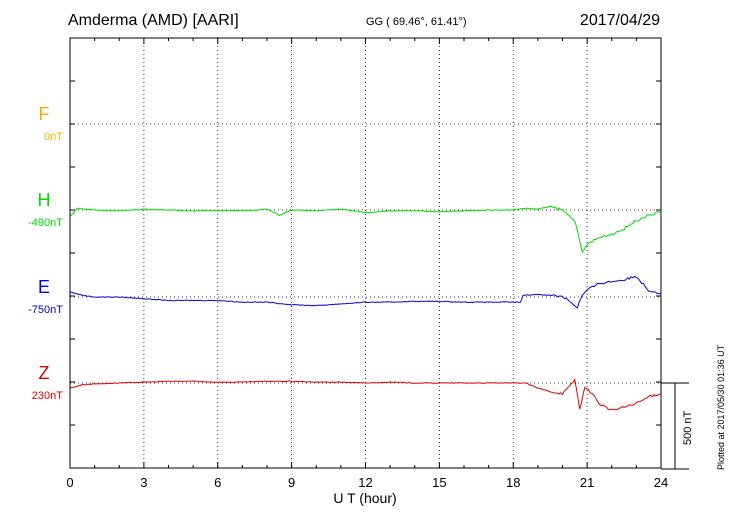 This screenshot has height=520, width=730. What do you see at coordinates (45, 223) in the screenshot?
I see `channel-baseline-h: -490nT` at bounding box center [45, 223].